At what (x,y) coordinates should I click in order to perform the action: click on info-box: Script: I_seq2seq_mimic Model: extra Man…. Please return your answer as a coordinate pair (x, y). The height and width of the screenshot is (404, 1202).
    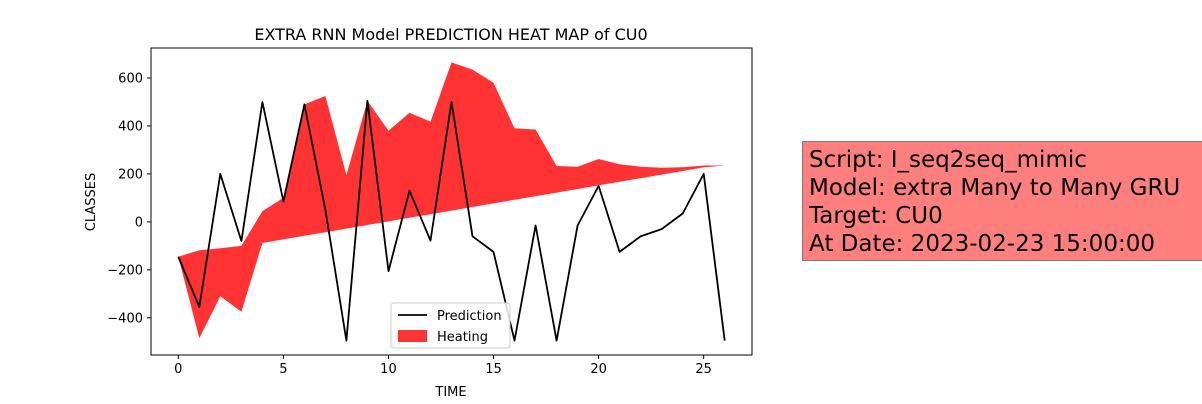
    Looking at the image, I should click on (1002, 201).